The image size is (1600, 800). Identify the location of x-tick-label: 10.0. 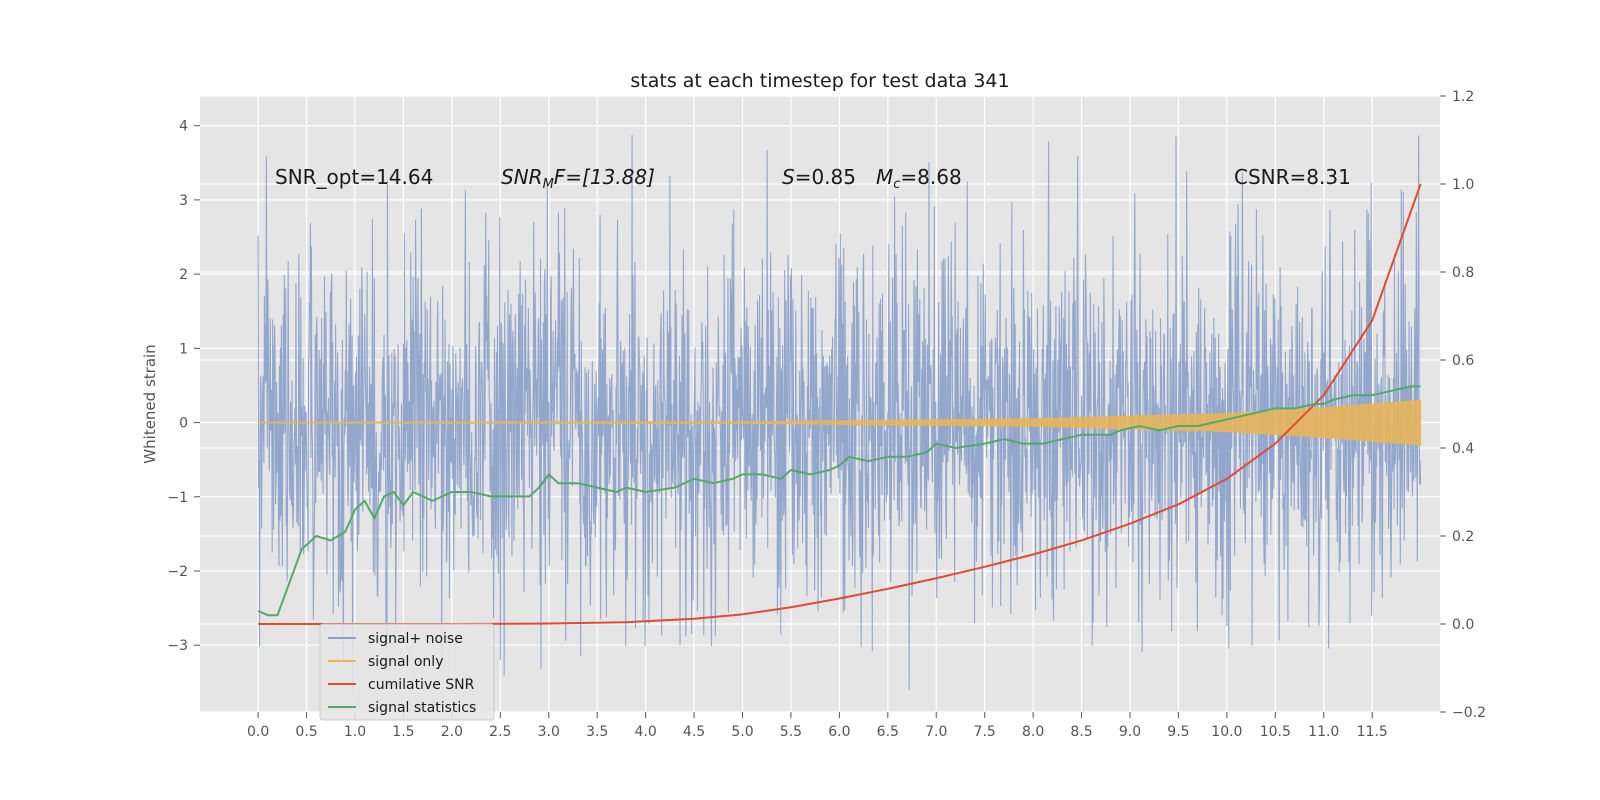
(1226, 732).